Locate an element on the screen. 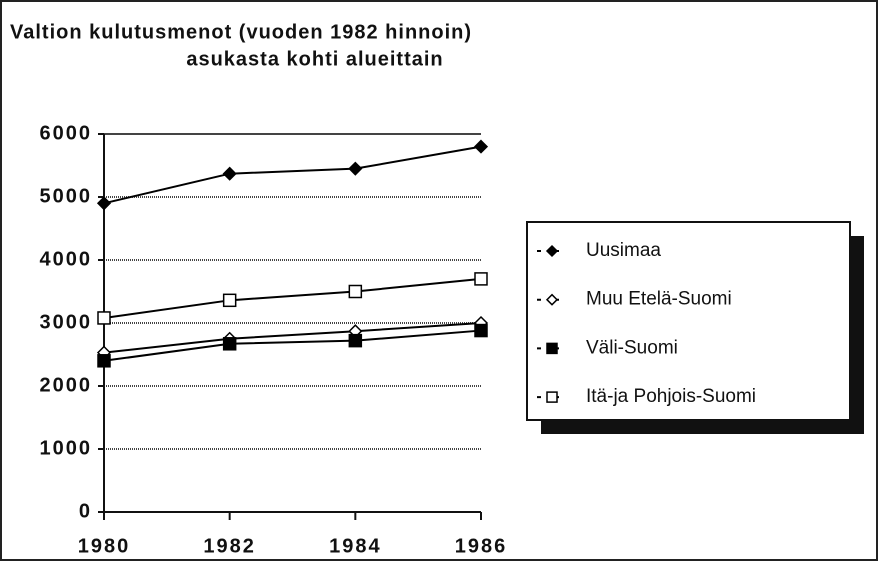  y-tick-label: 1000 is located at coordinates (66, 448).